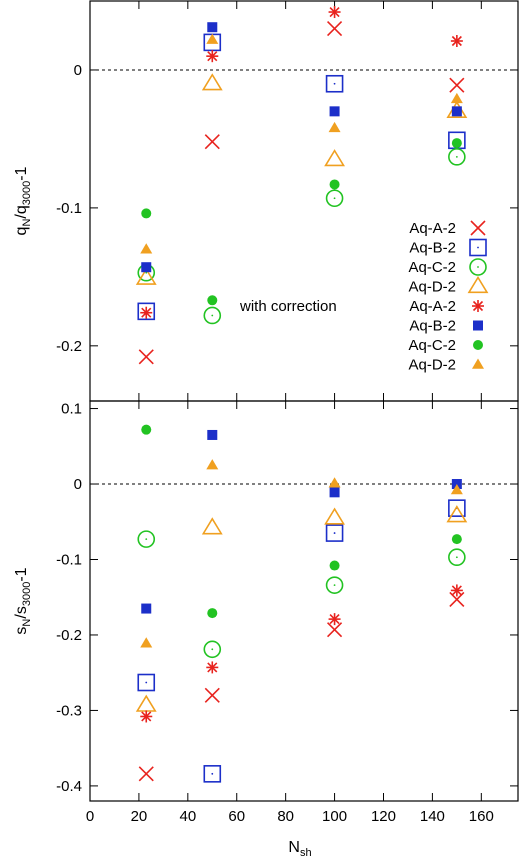  I want to click on y-tick-label: 0.1, so click(71, 409).